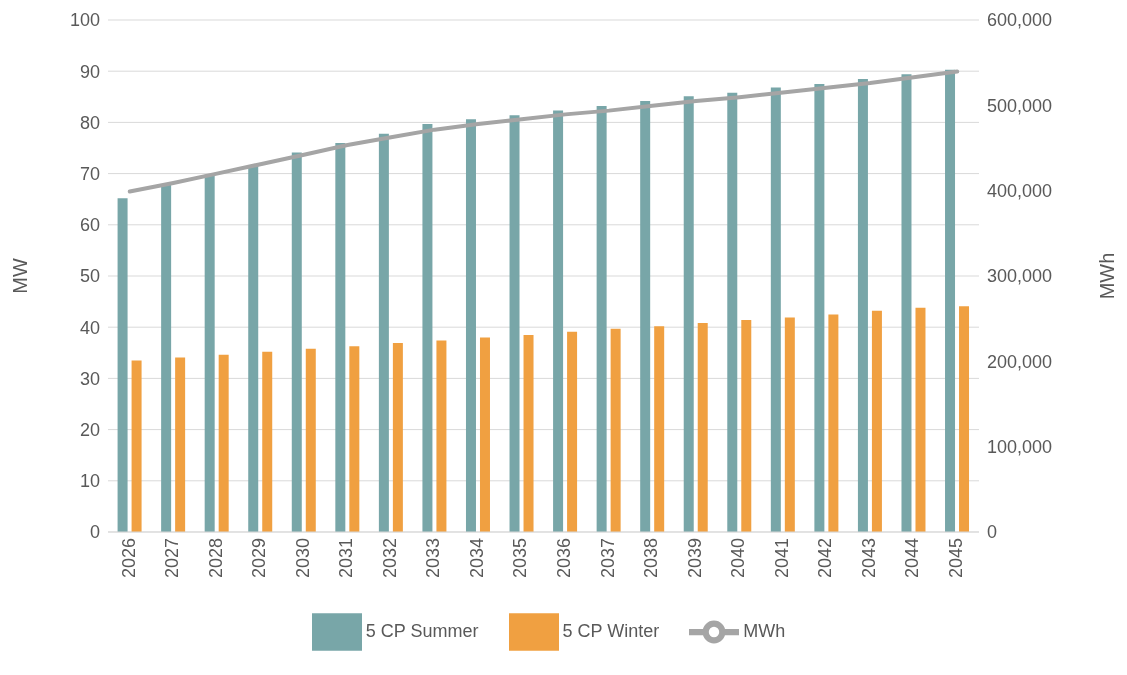  What do you see at coordinates (1020, 105) in the screenshot?
I see `y2-tick-label: 500,000` at bounding box center [1020, 105].